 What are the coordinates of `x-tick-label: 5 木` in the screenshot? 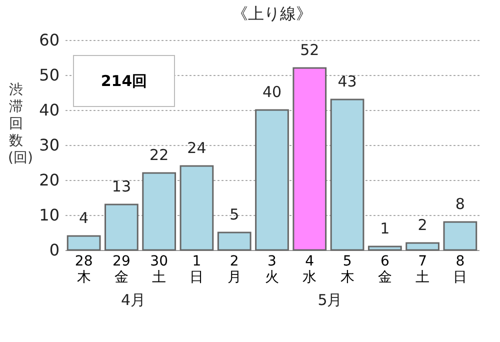 It's located at (347, 270).